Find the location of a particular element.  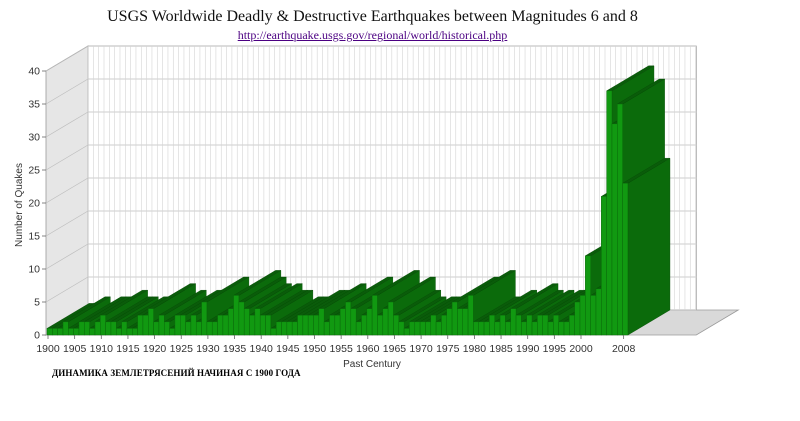

x-tick-label: 1900 is located at coordinates (48, 349).